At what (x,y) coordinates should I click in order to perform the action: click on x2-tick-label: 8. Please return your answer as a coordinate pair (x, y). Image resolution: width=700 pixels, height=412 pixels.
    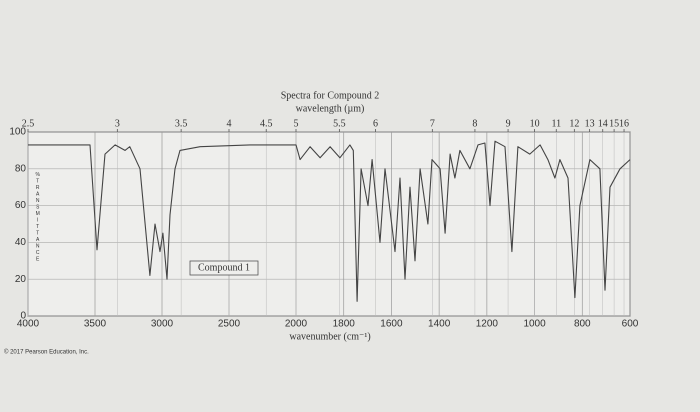
    Looking at the image, I should click on (474, 123).